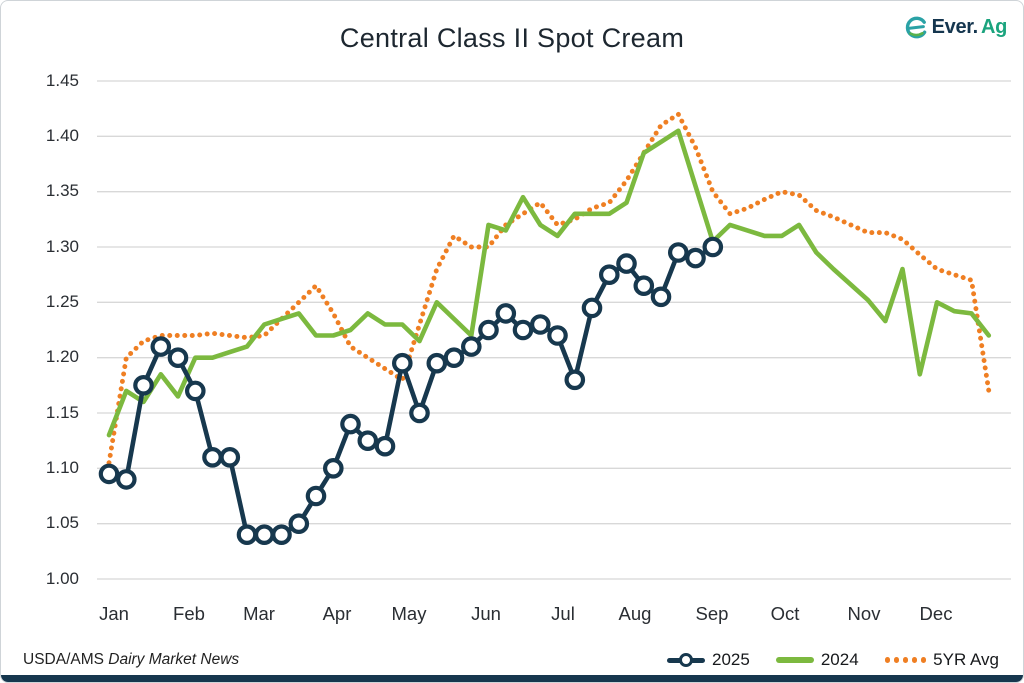 The width and height of the screenshot is (1024, 683). I want to click on legend-item-5yr-avg: 5YR Avg, so click(941, 660).